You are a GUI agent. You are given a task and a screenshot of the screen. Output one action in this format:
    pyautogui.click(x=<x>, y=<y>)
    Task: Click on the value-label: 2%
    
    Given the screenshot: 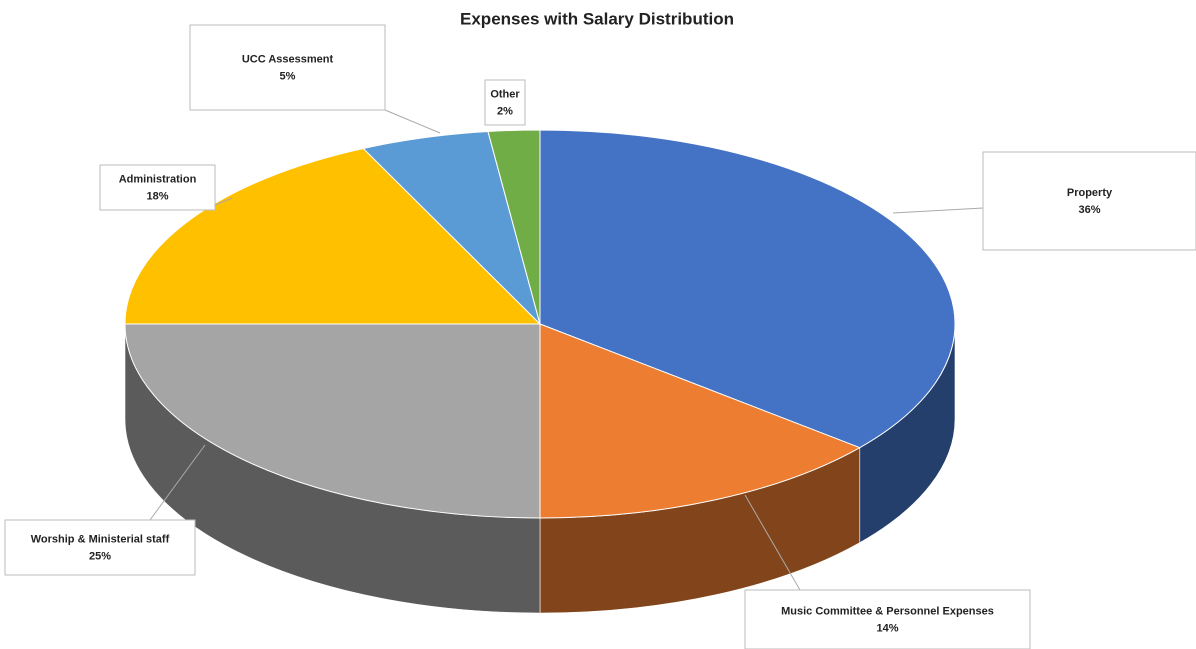 What is the action you would take?
    pyautogui.click(x=505, y=111)
    